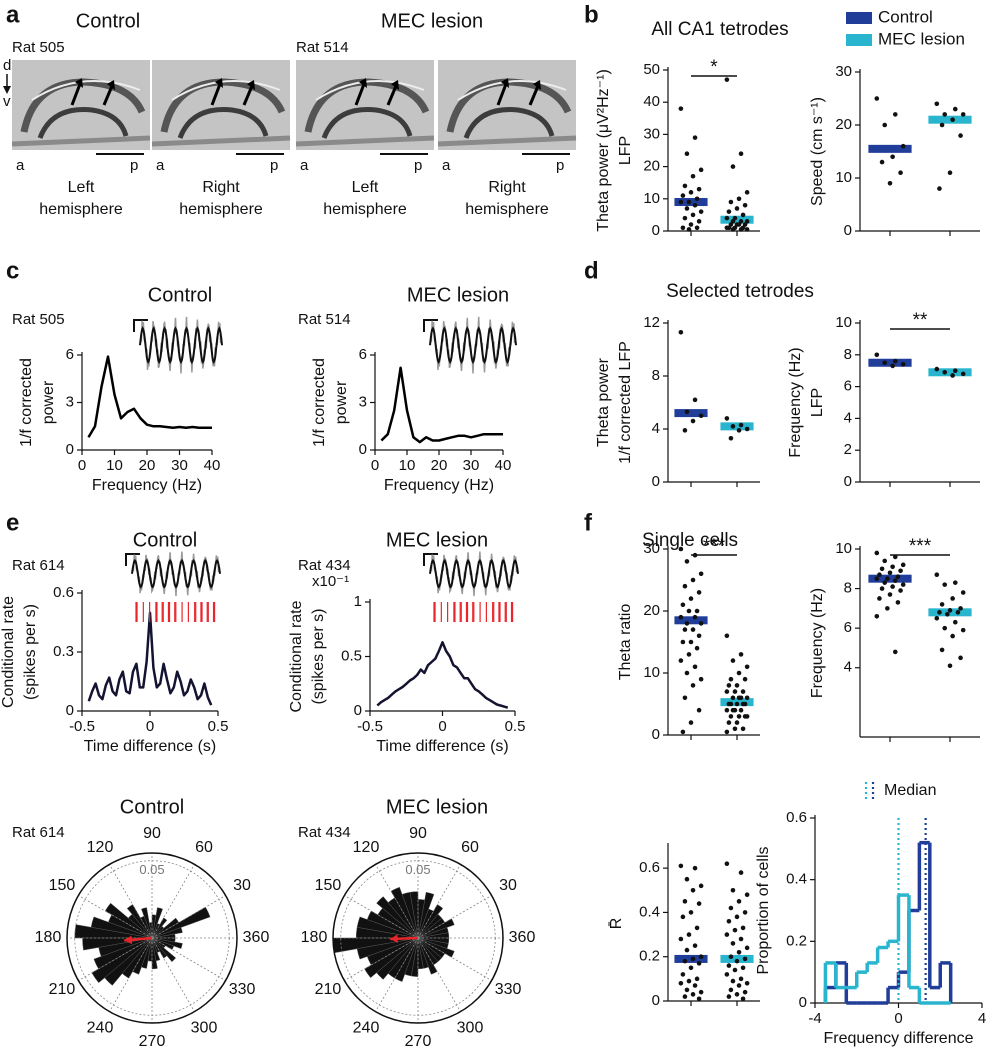  I want to click on y-tick-label: 4, so click(848, 667).